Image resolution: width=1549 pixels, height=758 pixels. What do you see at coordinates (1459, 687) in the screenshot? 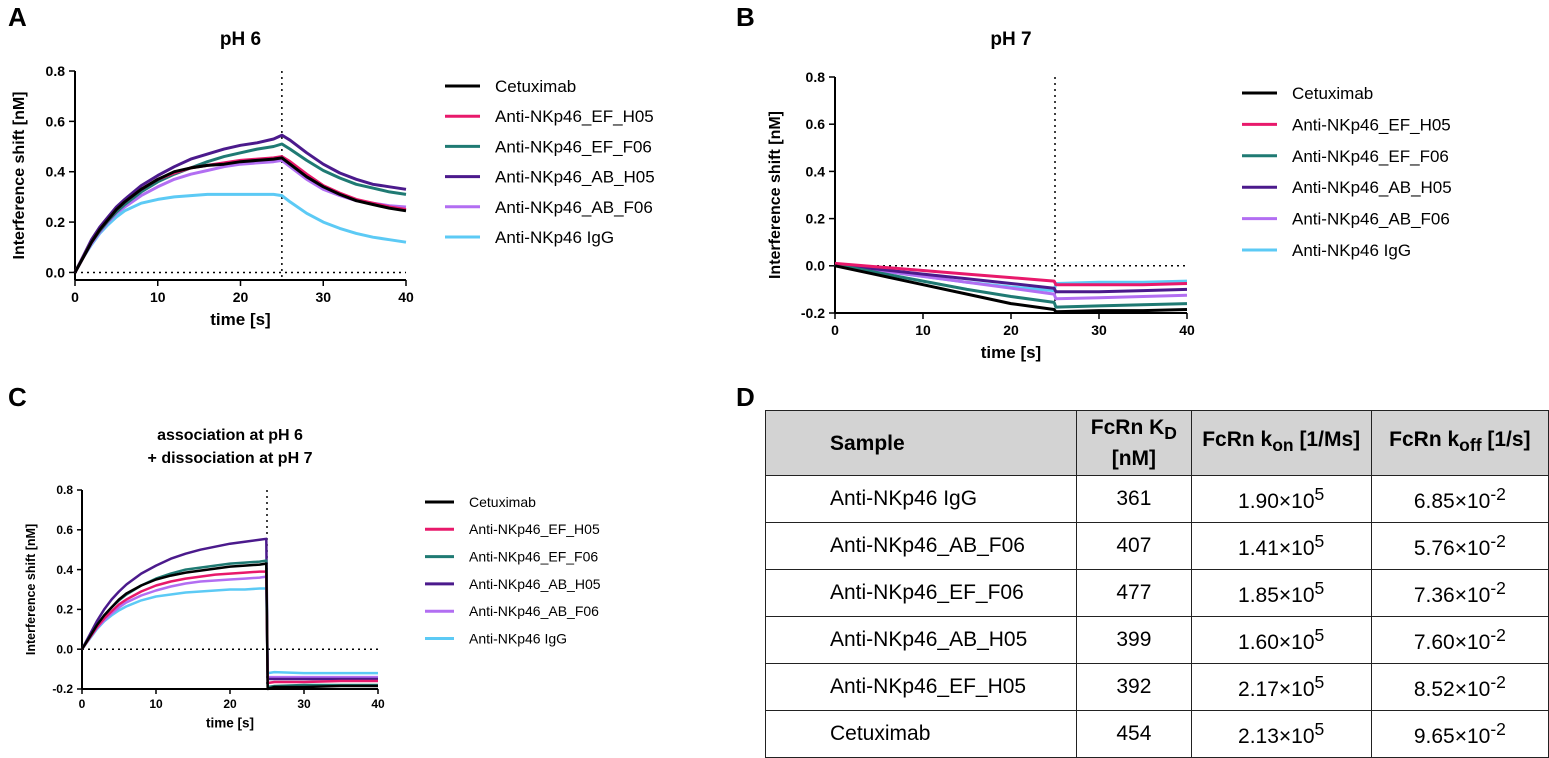
I see `cell-koff: 8.52×10-2` at bounding box center [1459, 687].